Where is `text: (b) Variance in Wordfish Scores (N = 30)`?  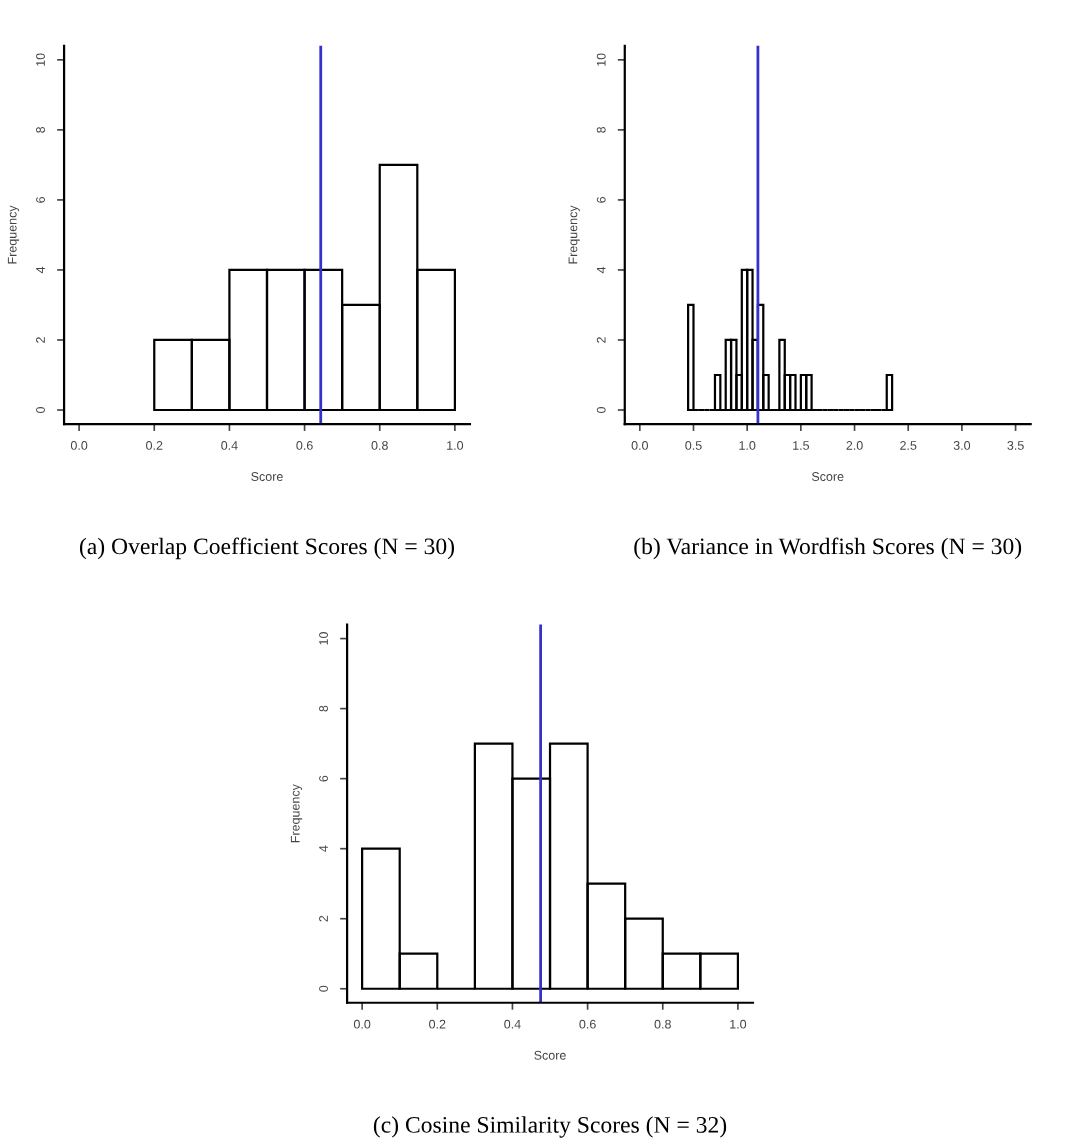 text: (b) Variance in Wordfish Scores (N = 30) is located at coordinates (828, 548).